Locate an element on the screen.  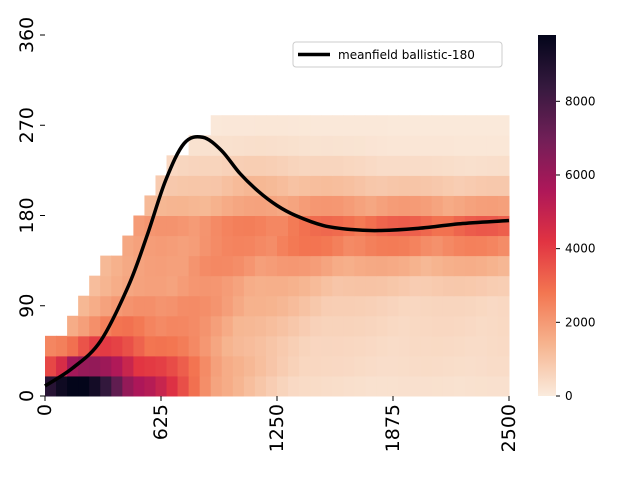
legend-box is located at coordinates (397, 54).